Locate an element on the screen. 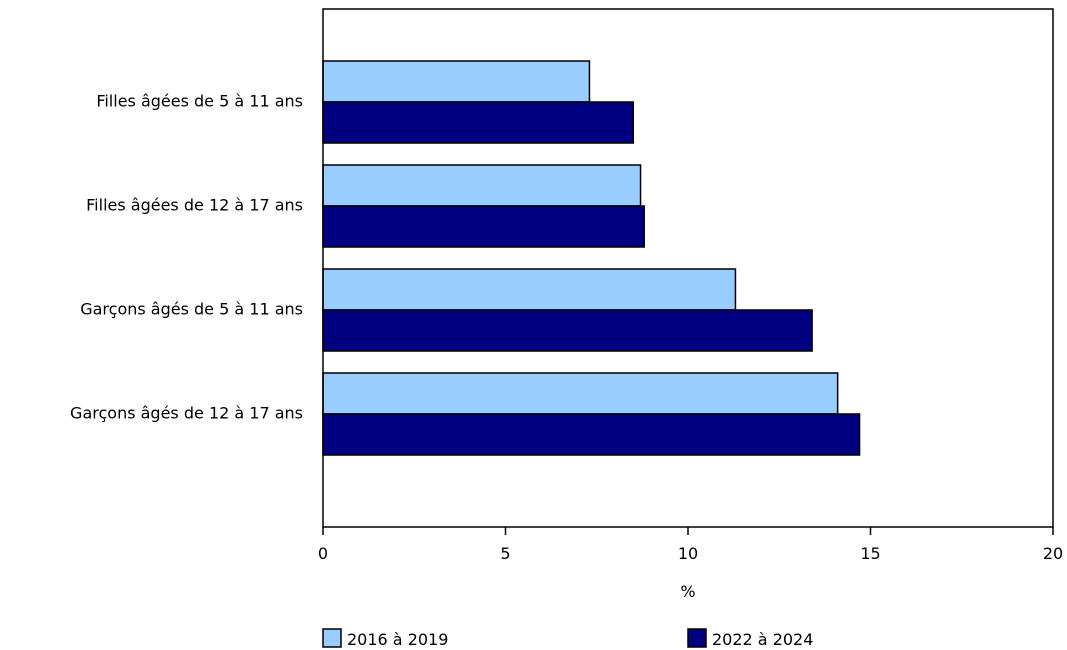  x-axis-title: % is located at coordinates (687, 591).